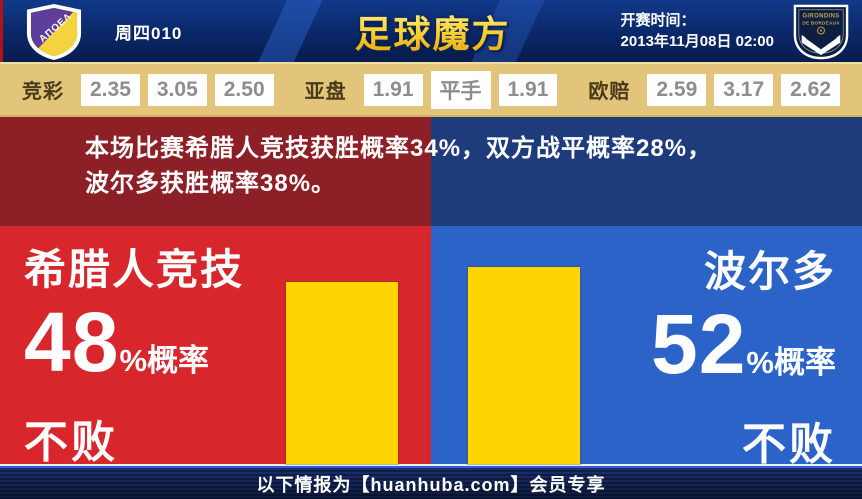 This screenshot has height=499, width=862. Describe the element at coordinates (791, 362) in the screenshot. I see `away-percent-suffix: %概率` at that location.